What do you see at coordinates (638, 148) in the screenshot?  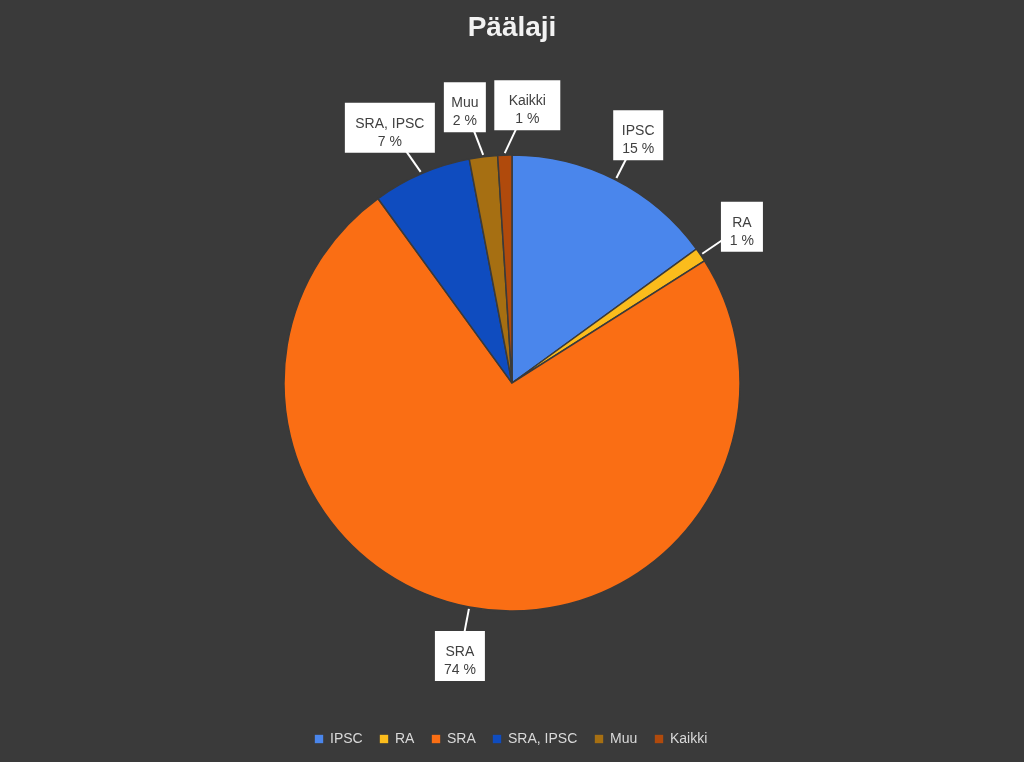 I see `data-label: 15 %` at bounding box center [638, 148].